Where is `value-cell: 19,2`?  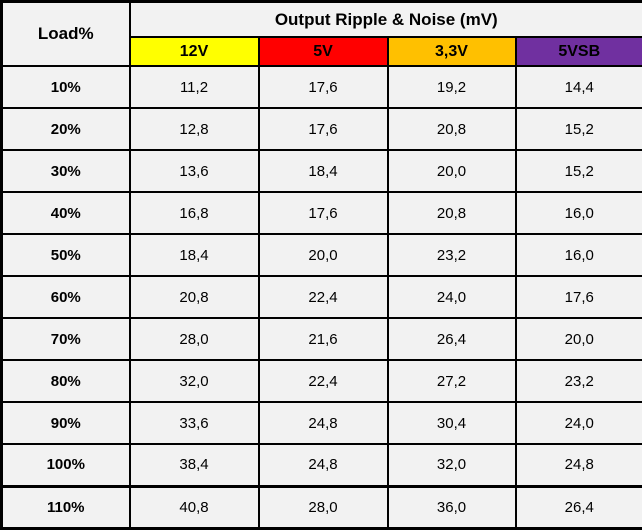 value-cell: 19,2 is located at coordinates (452, 87).